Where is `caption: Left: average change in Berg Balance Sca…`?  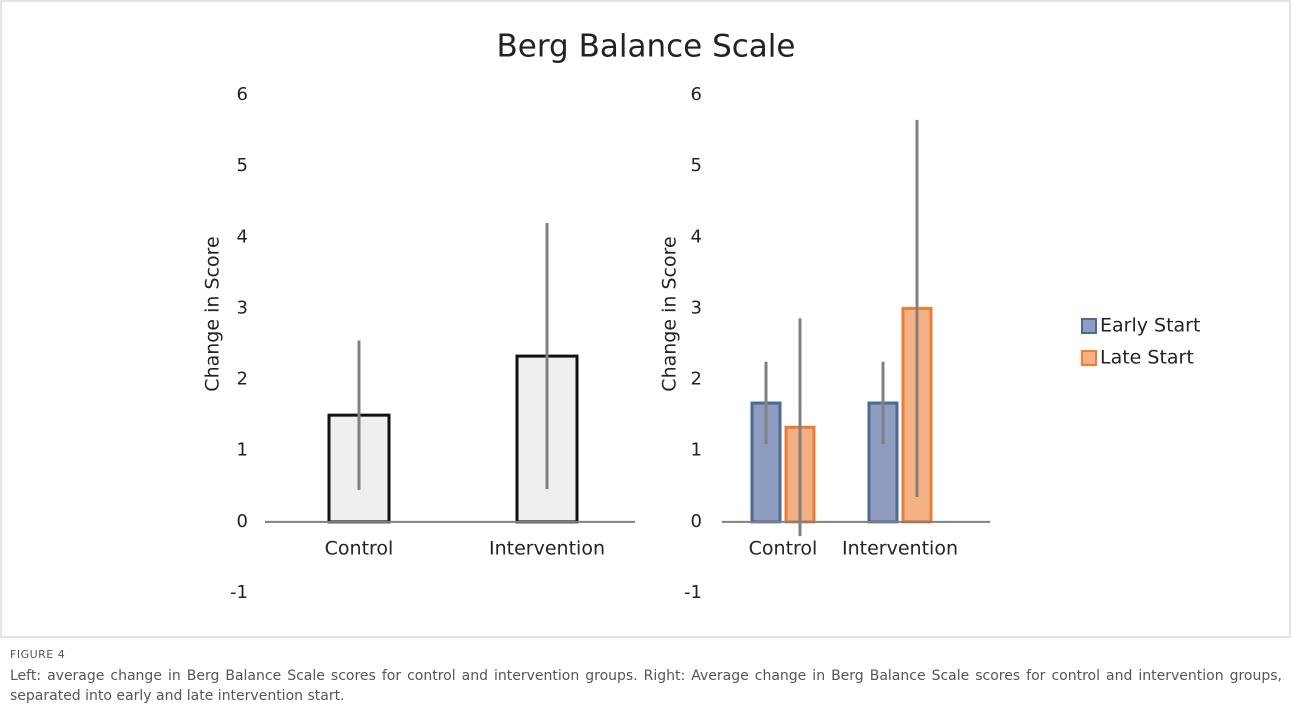 caption: Left: average change in Berg Balance Sca… is located at coordinates (646, 686).